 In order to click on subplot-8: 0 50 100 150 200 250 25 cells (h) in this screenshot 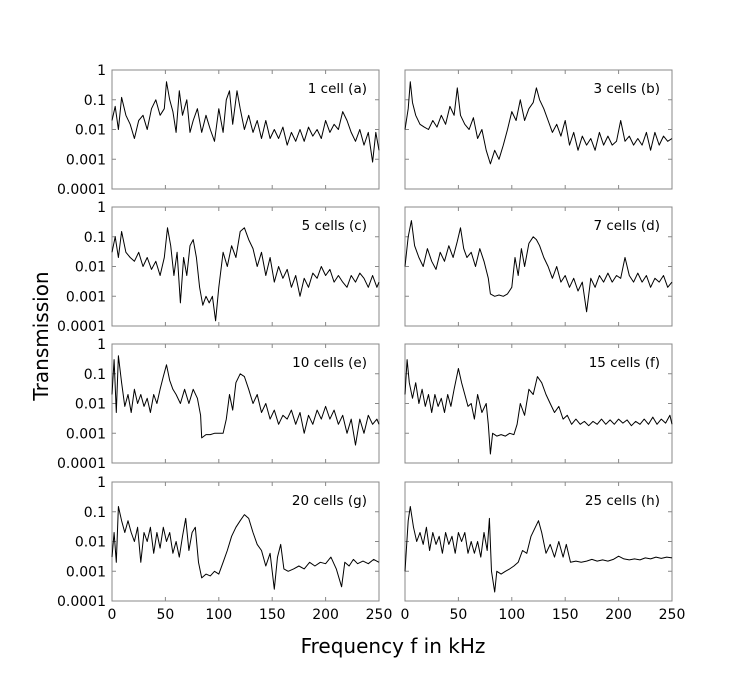, I will do `click(543, 552)`.